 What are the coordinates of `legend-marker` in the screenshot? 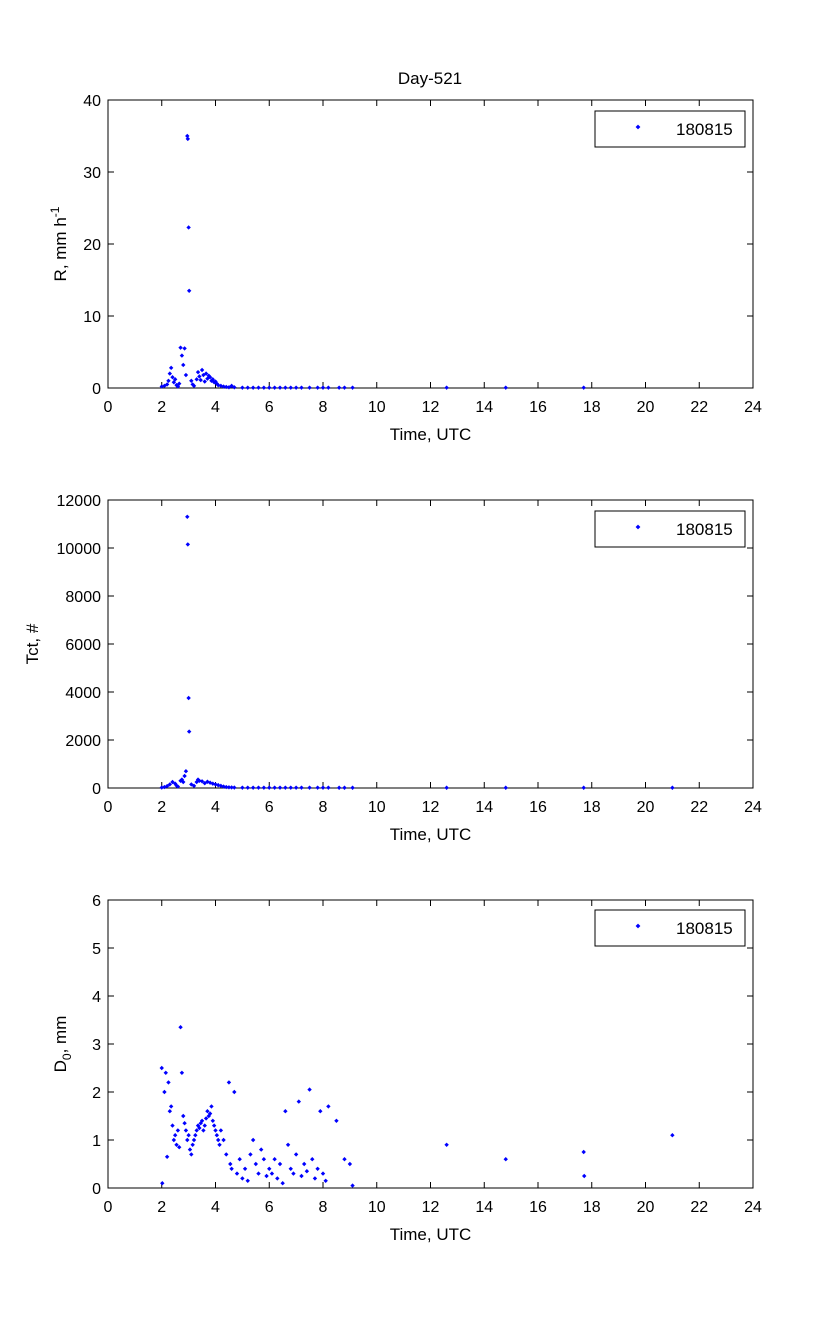 It's located at (638, 127).